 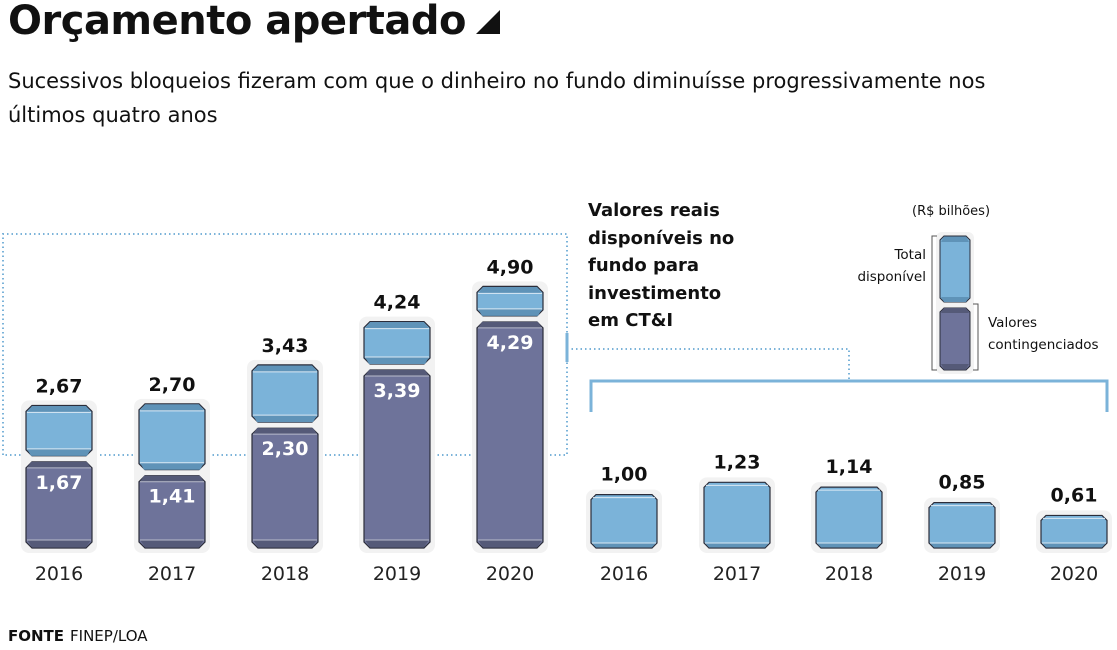 What do you see at coordinates (934, 303) in the screenshot?
I see `legend-bracket-total` at bounding box center [934, 303].